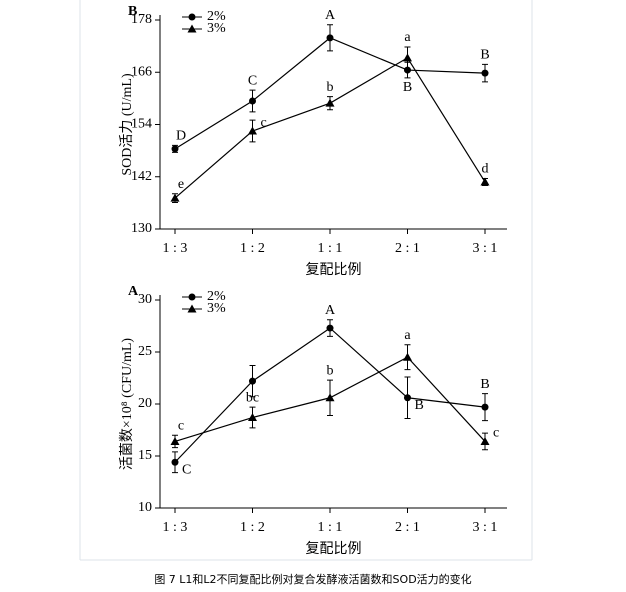 The width and height of the screenshot is (626, 592). I want to click on y-tick-label: 15, so click(145, 455).